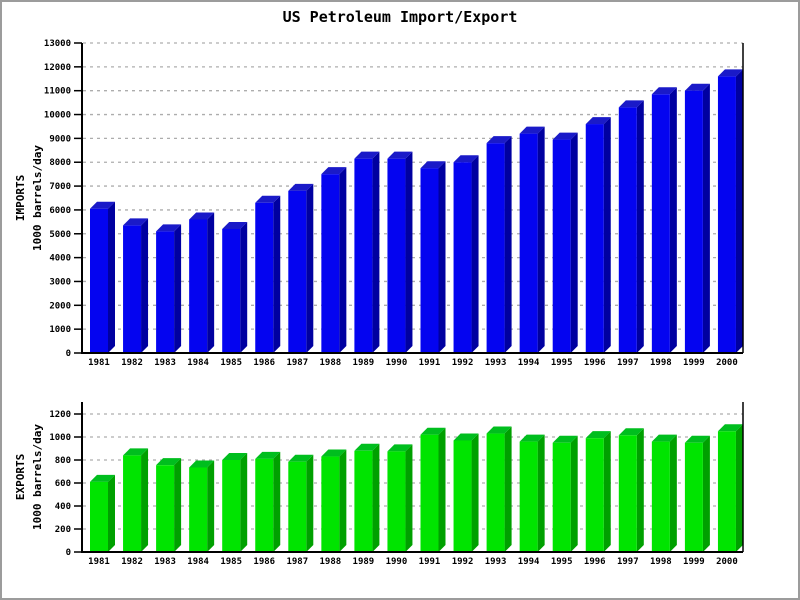 The width and height of the screenshot is (800, 600). I want to click on imports-bar-1995, so click(565, 242).